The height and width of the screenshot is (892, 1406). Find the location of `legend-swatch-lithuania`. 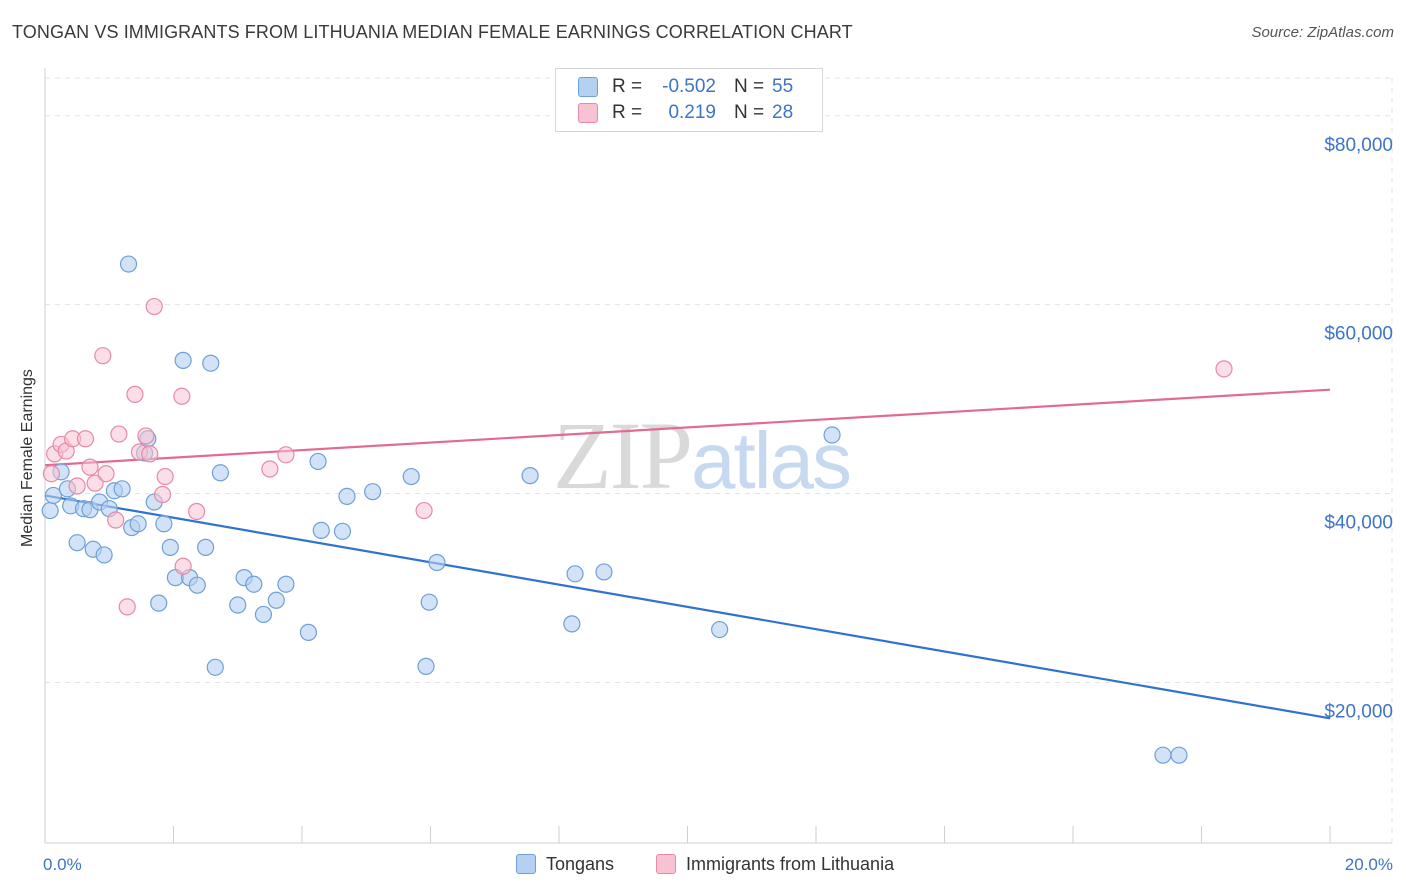

legend-swatch-lithuania is located at coordinates (588, 113).